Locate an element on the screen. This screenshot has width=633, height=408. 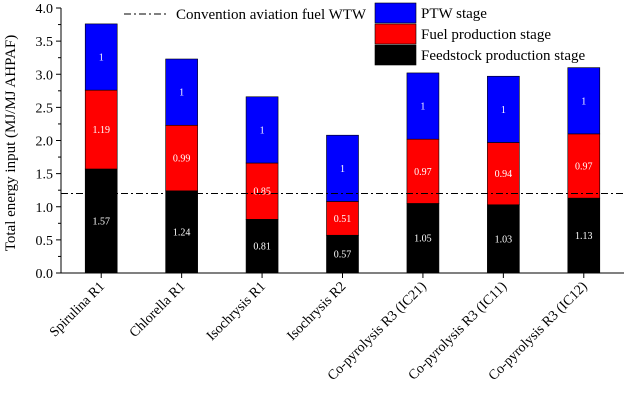
data-label-feedstock-production-stage-co-pyrolysis-r3-ic12: 1.13 is located at coordinates (584, 236).